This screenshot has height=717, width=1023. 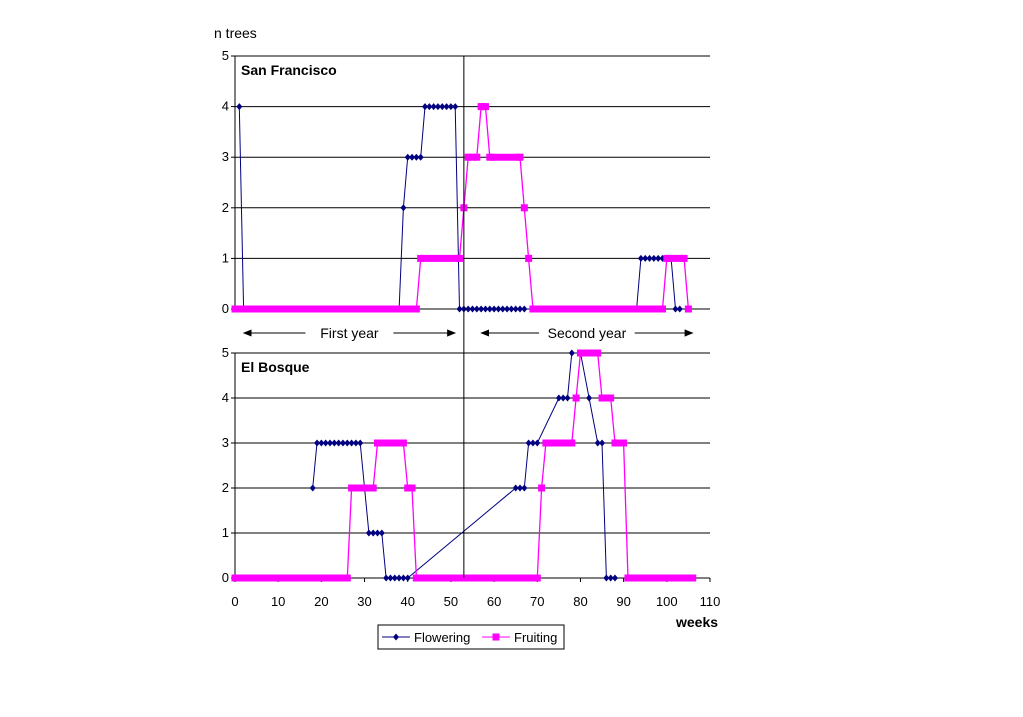 I want to click on x-tick-label: 100, so click(x=667, y=601).